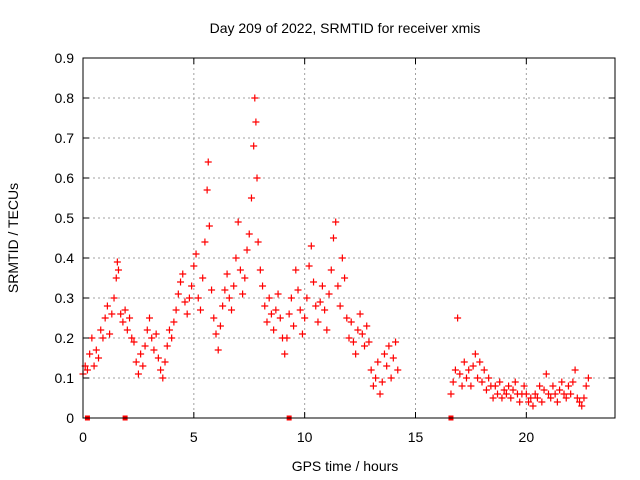 Image resolution: width=640 pixels, height=480 pixels. What do you see at coordinates (70, 418) in the screenshot?
I see `y-tick-label: 0` at bounding box center [70, 418].